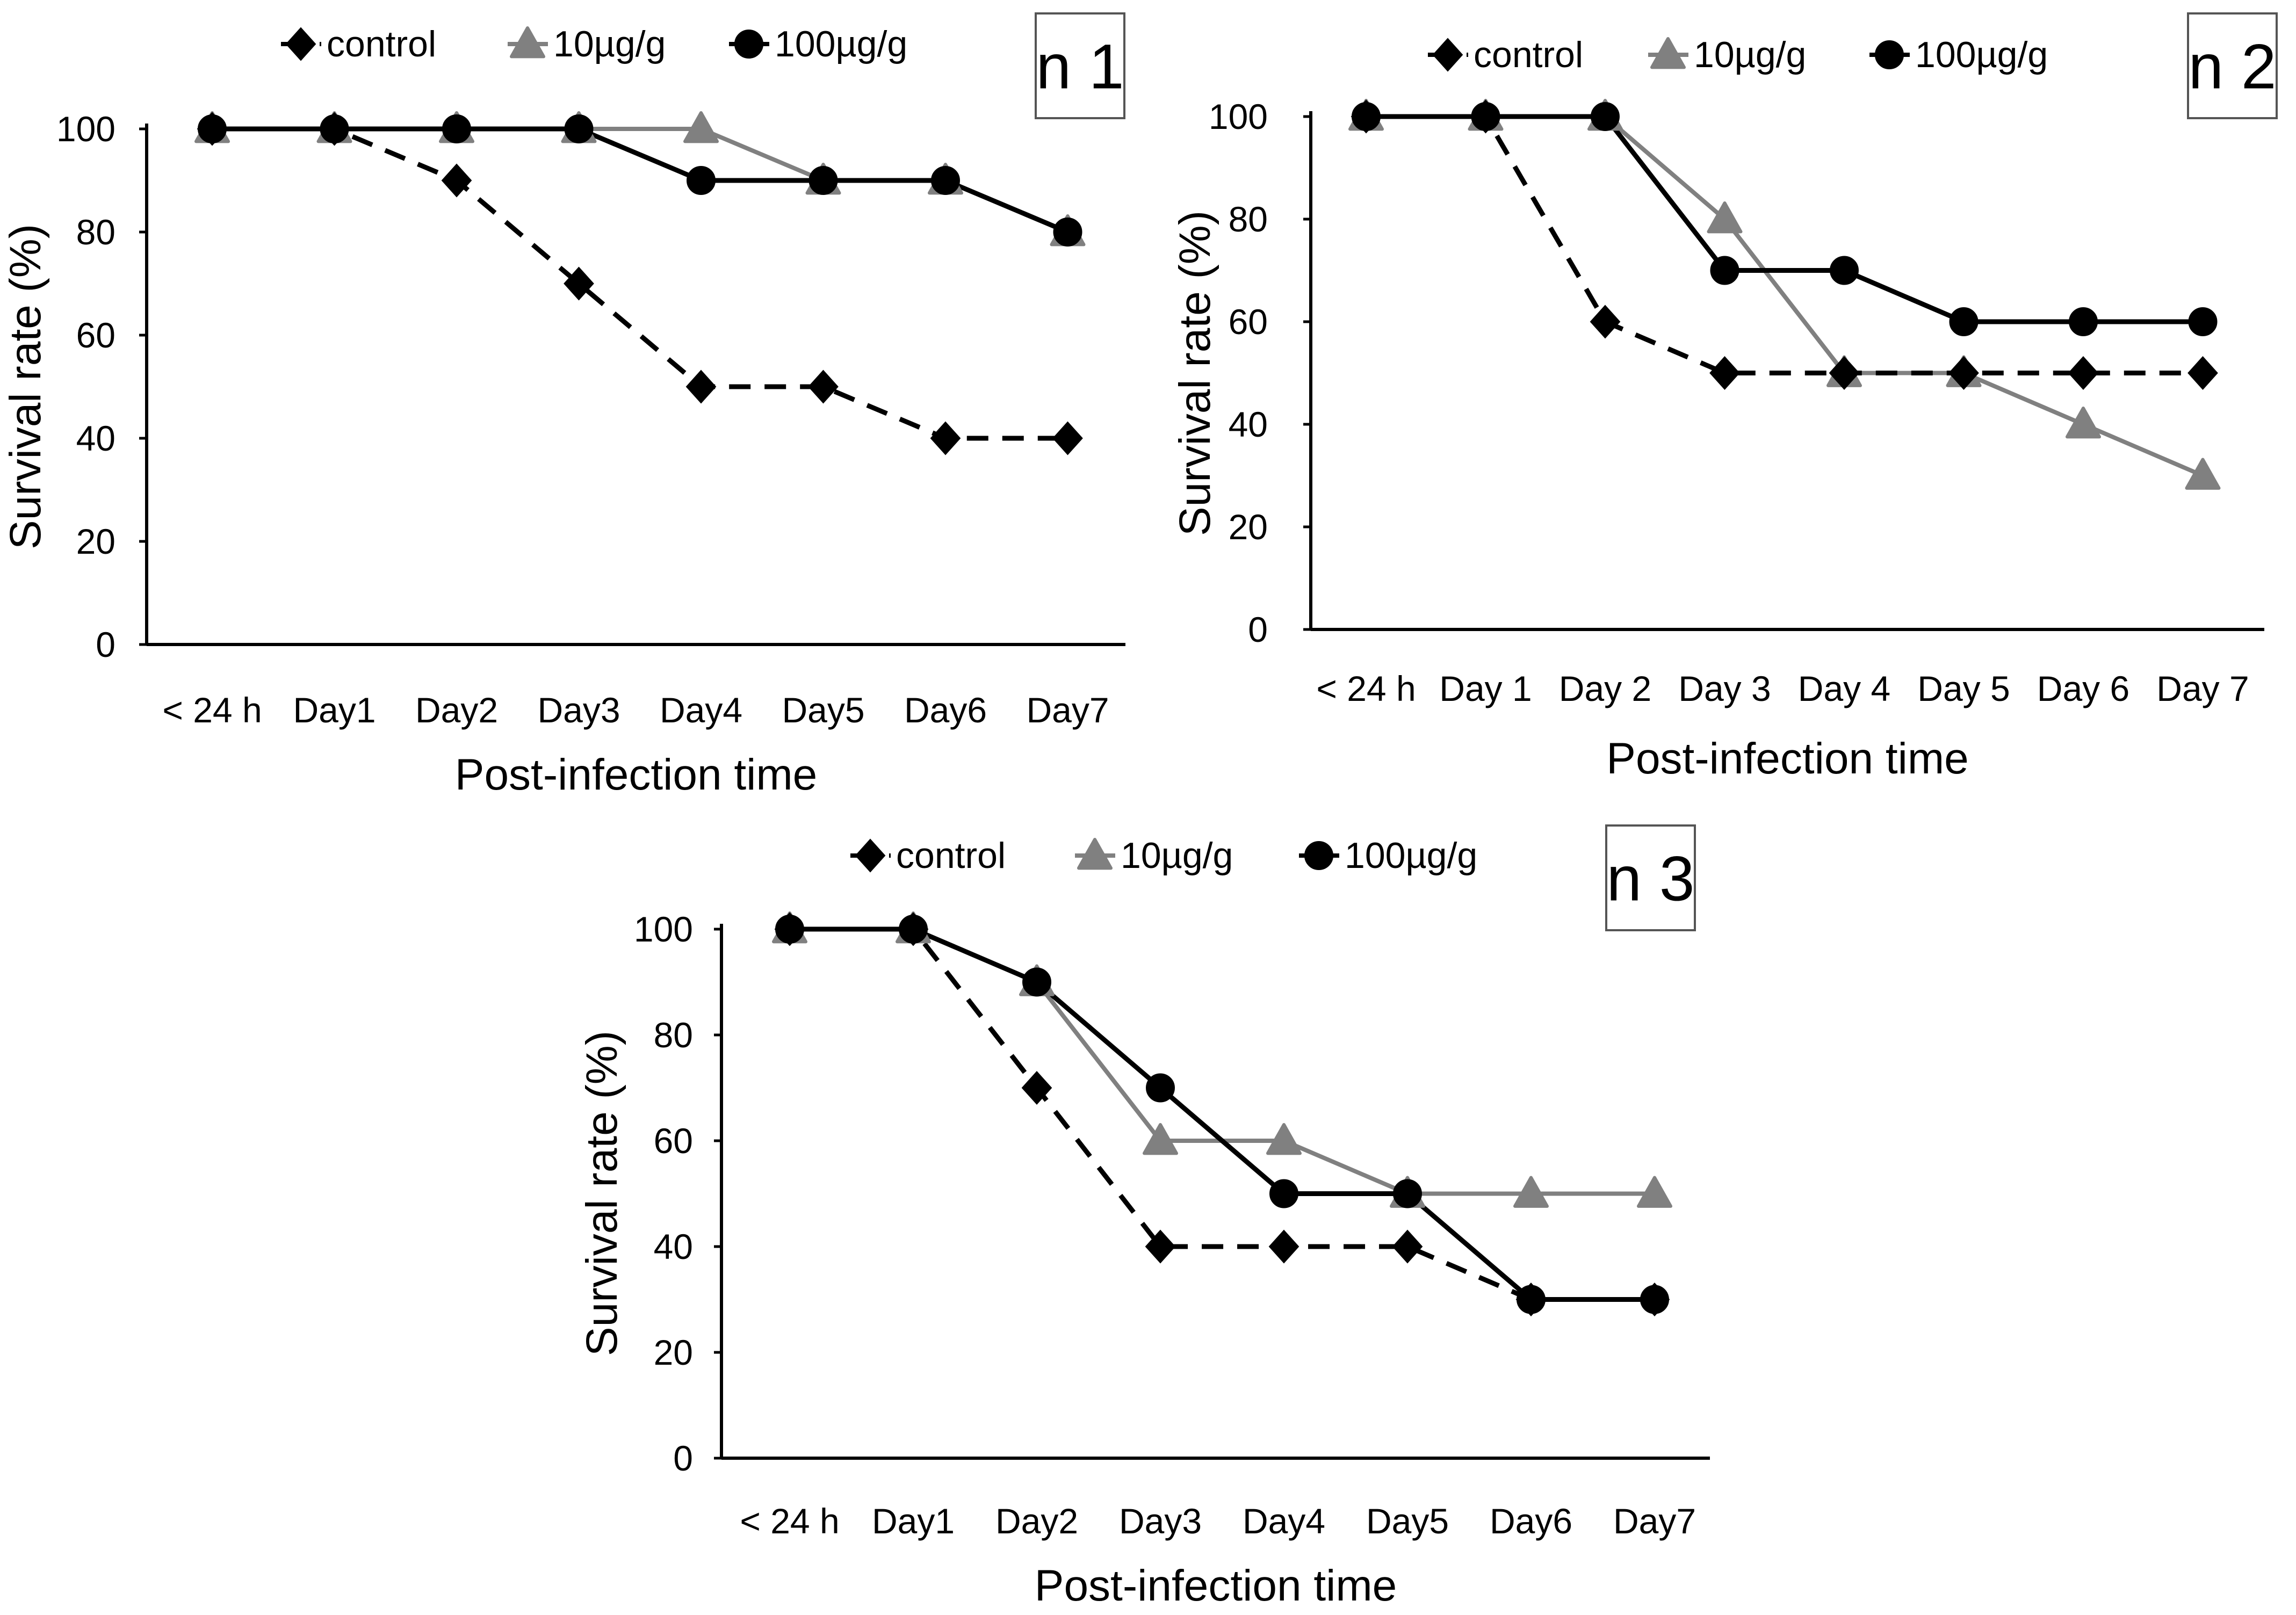 The width and height of the screenshot is (2296, 1615). What do you see at coordinates (381, 44) in the screenshot?
I see `legend-label: control` at bounding box center [381, 44].